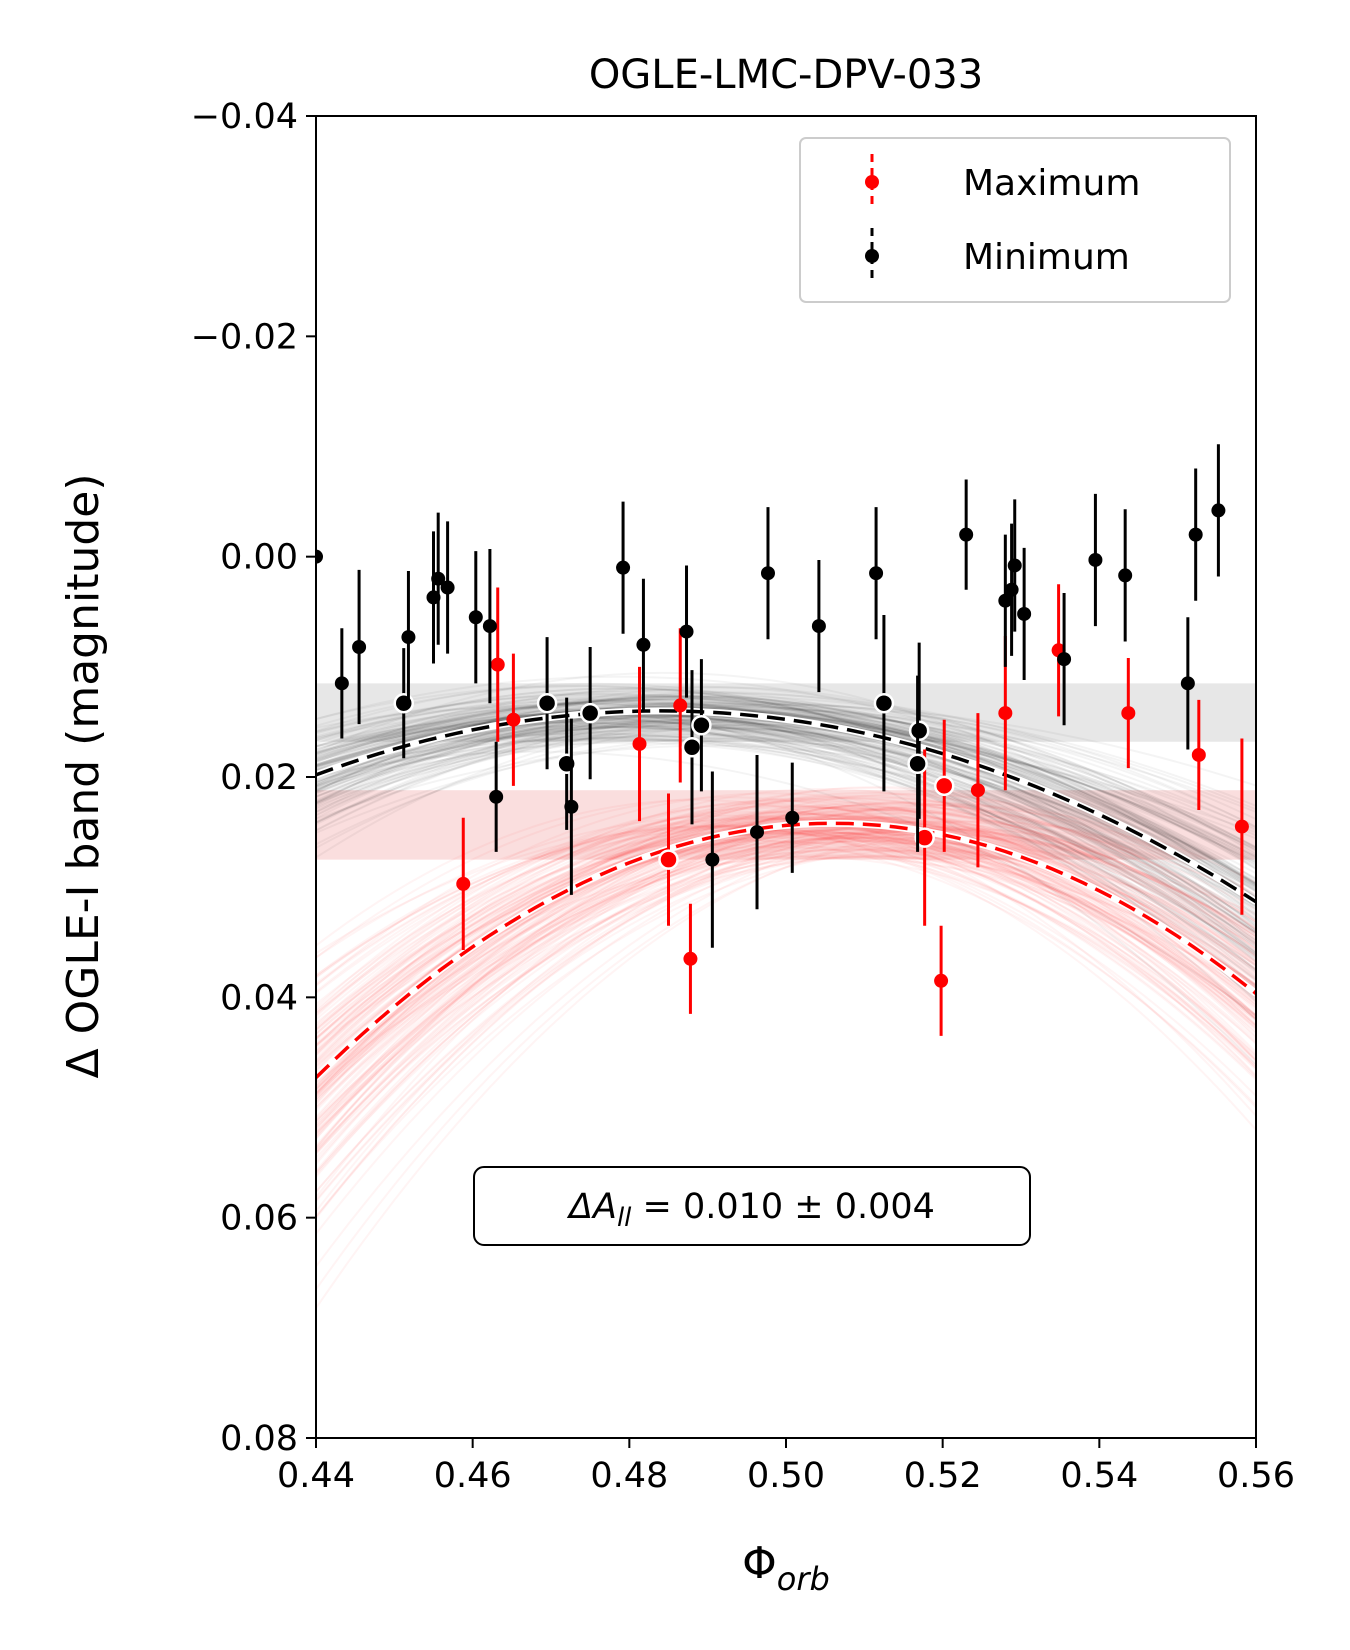 The height and width of the screenshot is (1650, 1350). Describe the element at coordinates (752, 1206) in the screenshot. I see `amplitude-annotation: ΔAll = 0.010 ± 0.004` at that location.